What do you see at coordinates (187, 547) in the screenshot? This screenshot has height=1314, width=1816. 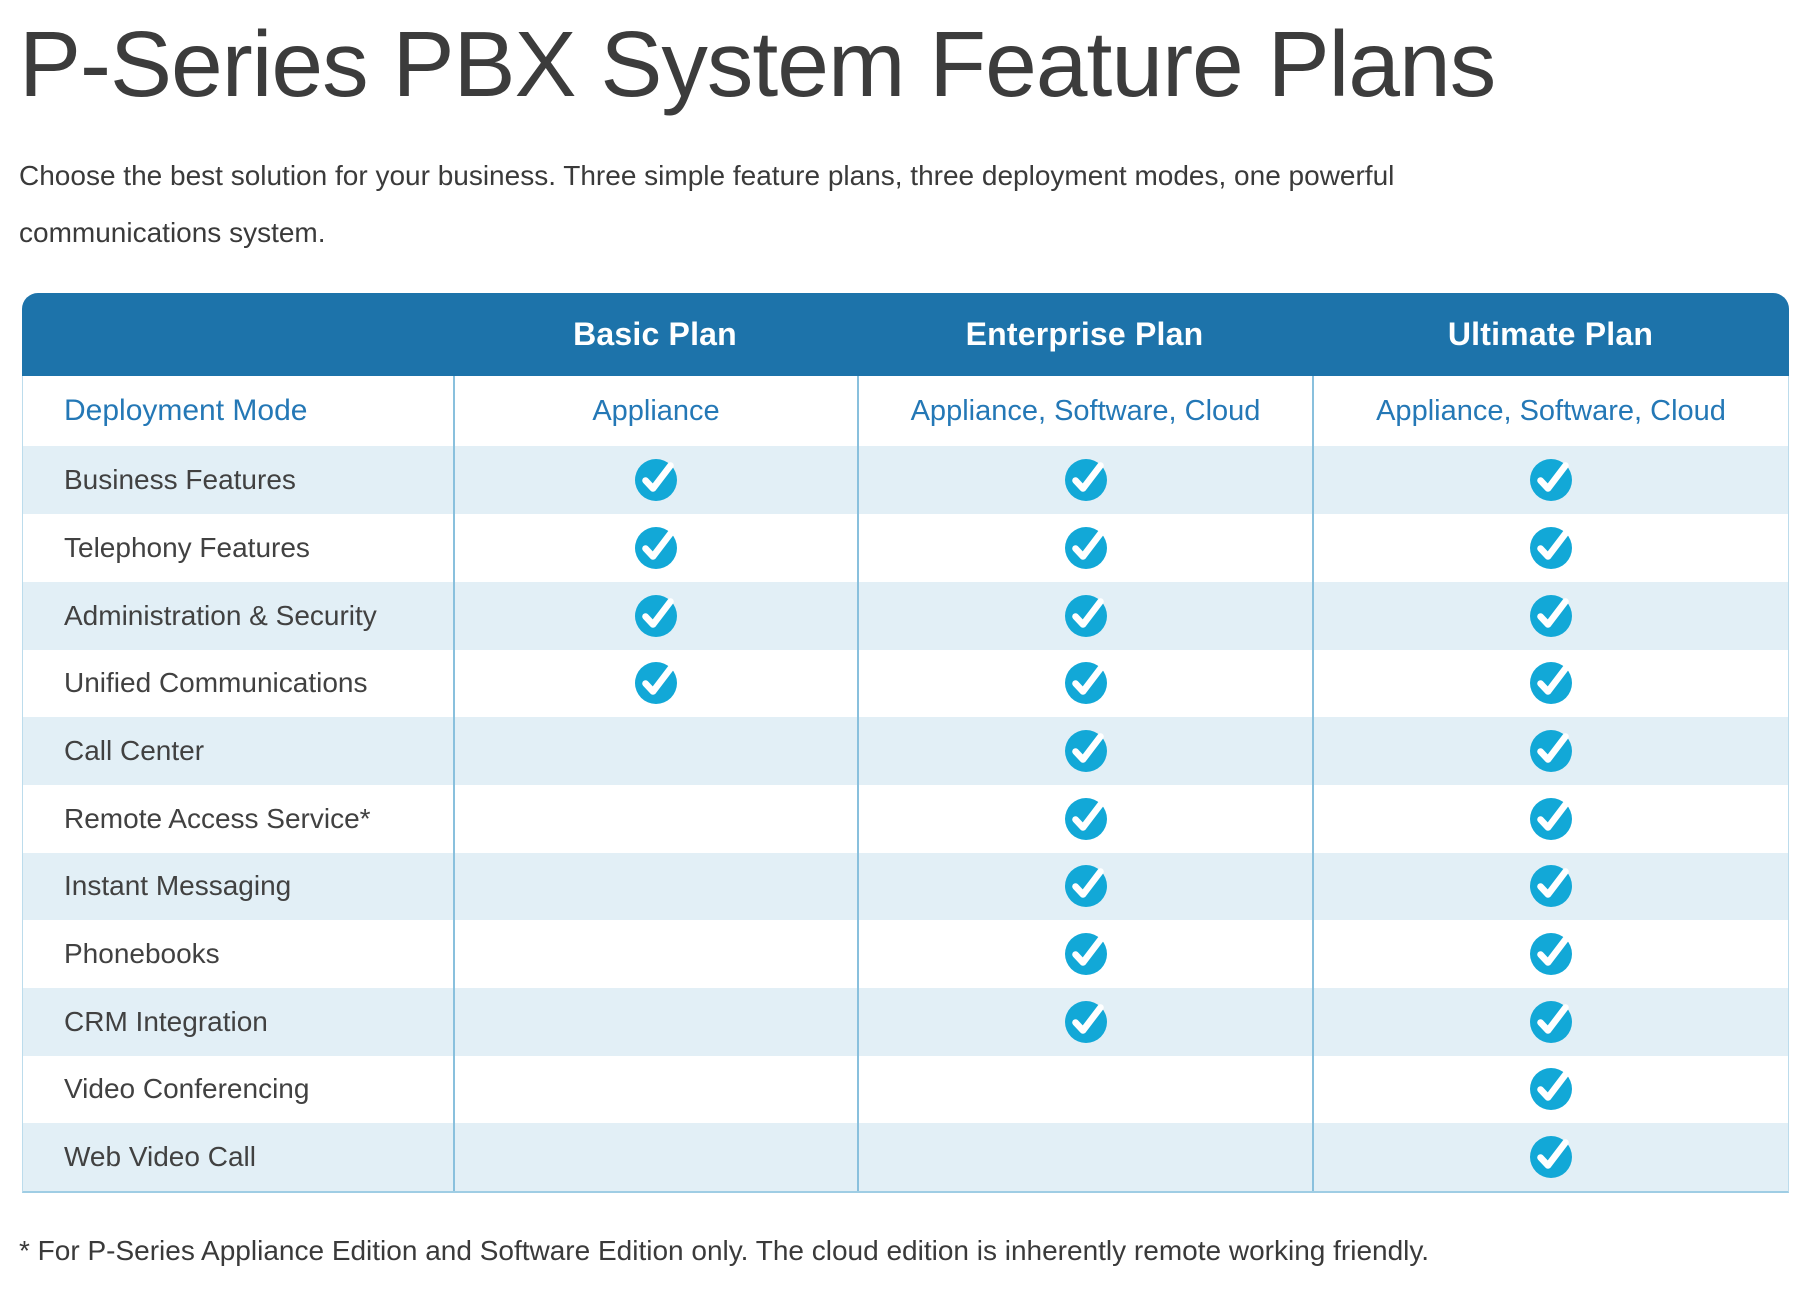 I see `feature-label: Telephony Features` at bounding box center [187, 547].